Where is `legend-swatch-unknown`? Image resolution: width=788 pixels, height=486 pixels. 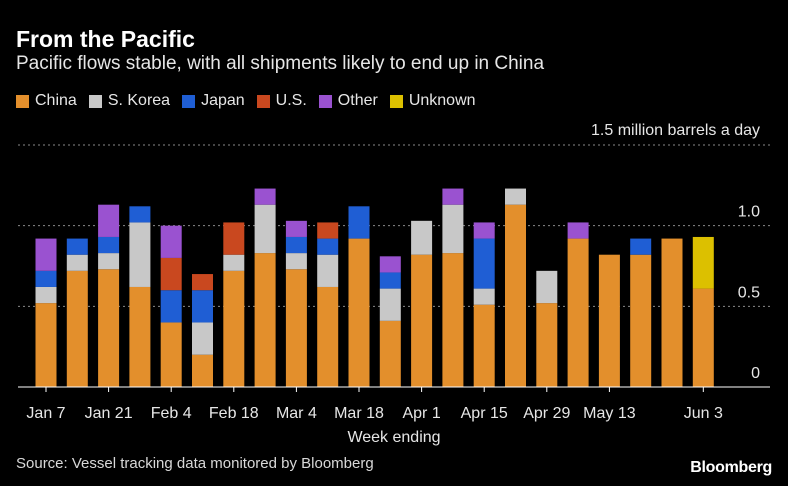 legend-swatch-unknown is located at coordinates (396, 101).